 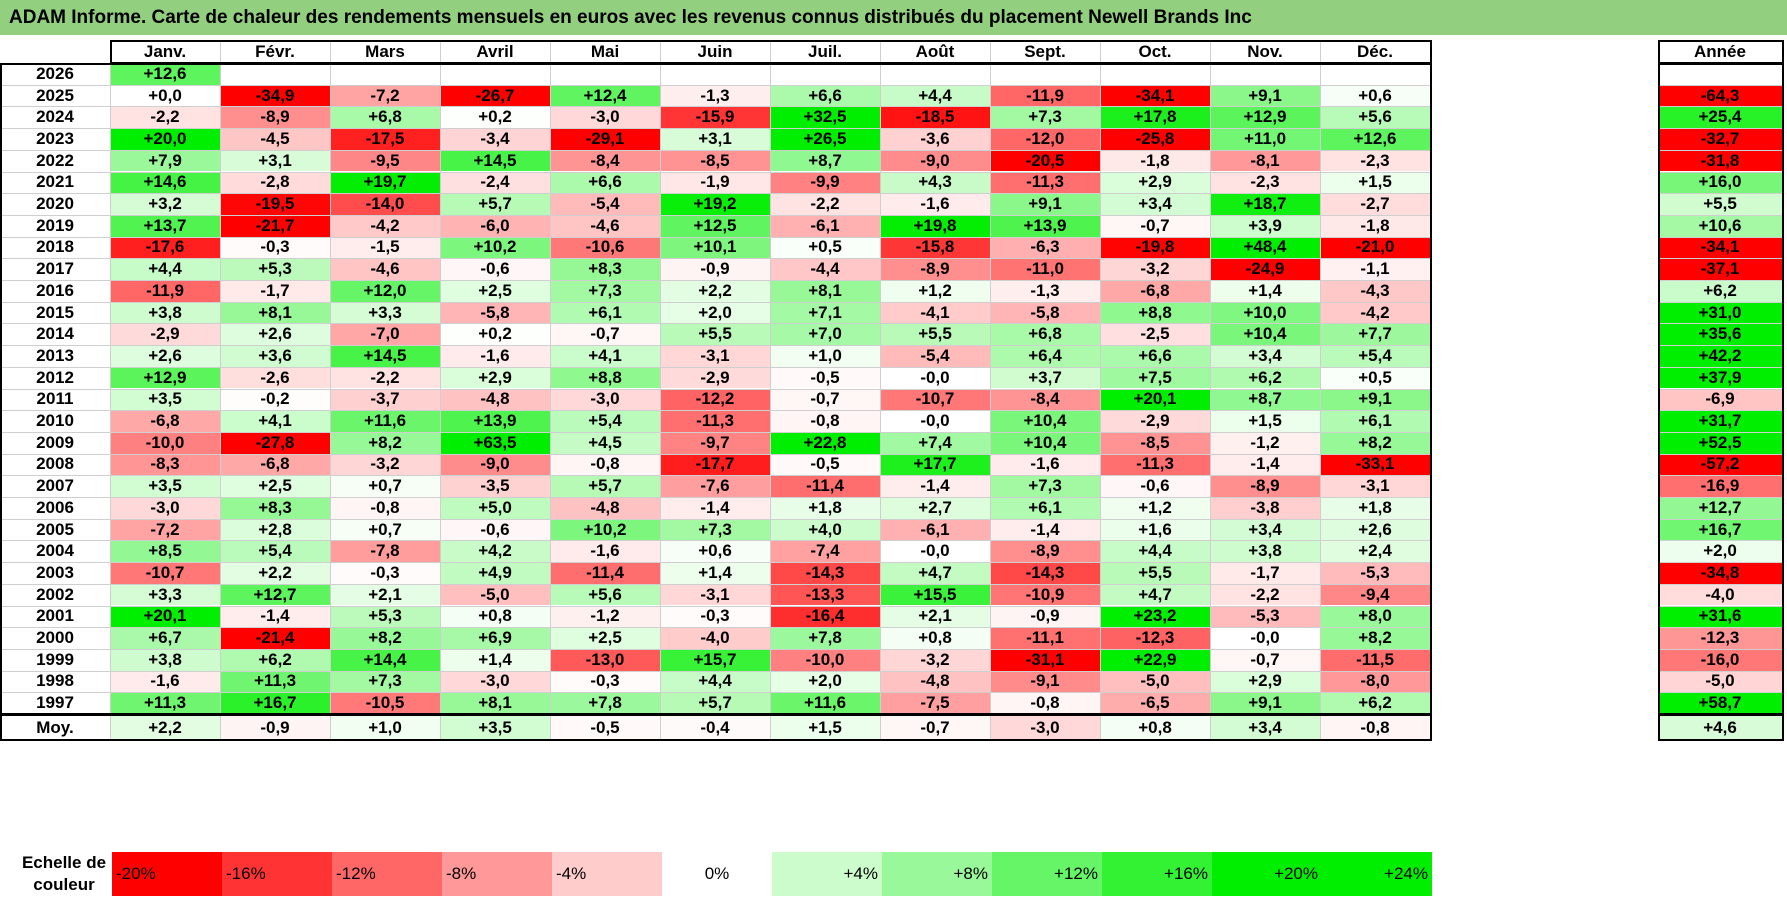 I want to click on heatmap-cell: -0,2, so click(x=275, y=399).